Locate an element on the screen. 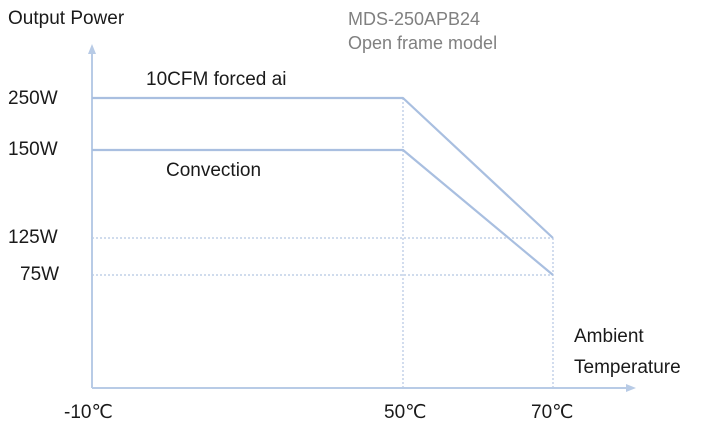  y-tick-label-250w: 250W is located at coordinates (33, 98).